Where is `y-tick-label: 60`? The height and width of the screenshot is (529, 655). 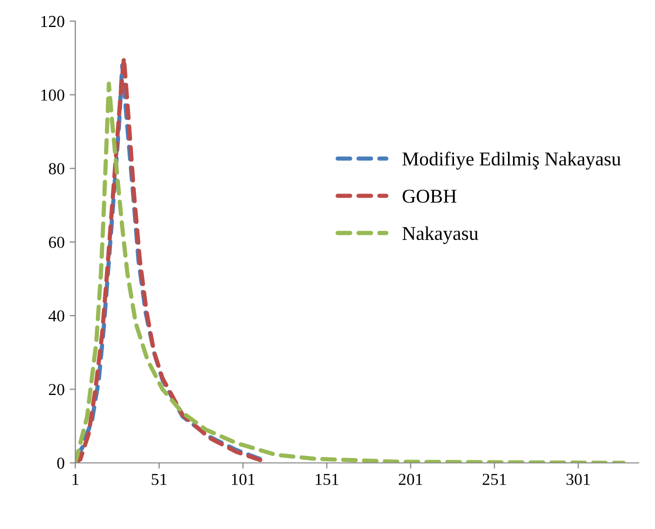 y-tick-label: 60 is located at coordinates (56, 242).